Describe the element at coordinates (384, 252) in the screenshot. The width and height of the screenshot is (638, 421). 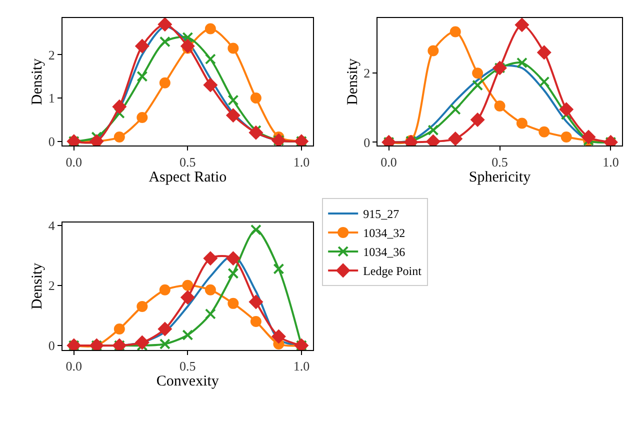
I see `legend-label: 1034_36` at that location.